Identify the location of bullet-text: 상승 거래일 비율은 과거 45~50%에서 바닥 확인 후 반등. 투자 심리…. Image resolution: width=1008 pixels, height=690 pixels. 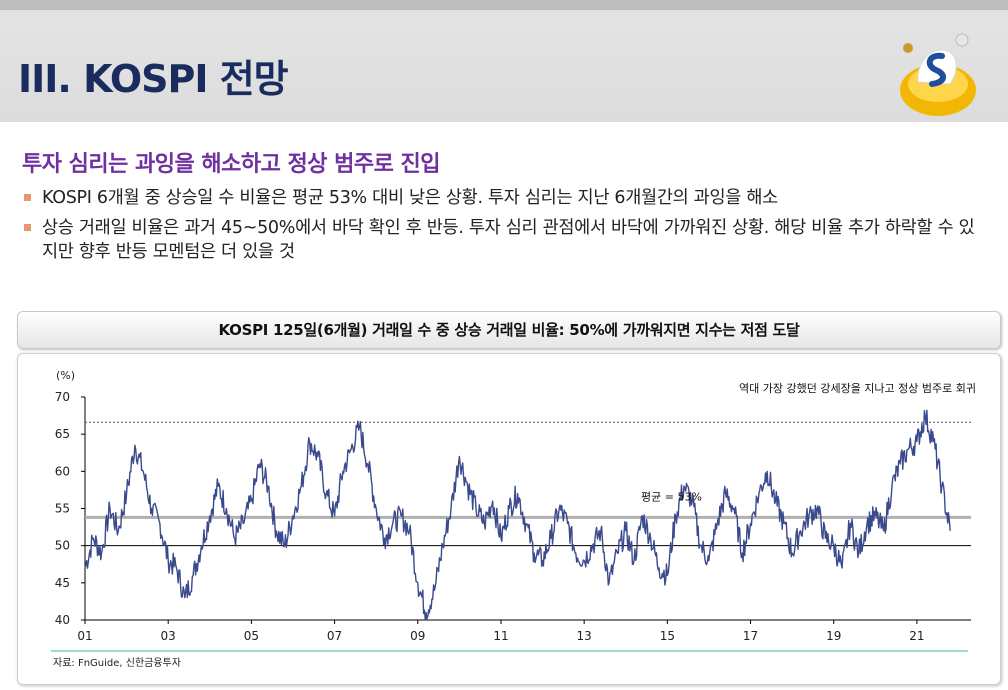
(508, 240).